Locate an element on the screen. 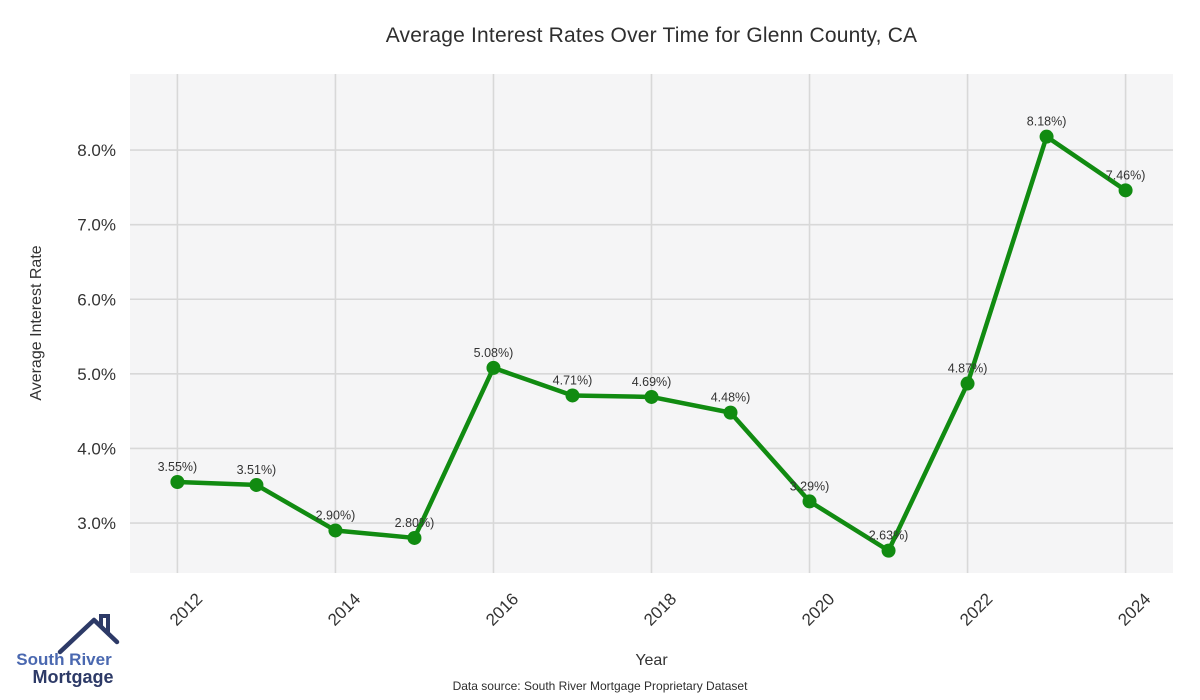 The image size is (1200, 700). x-tick-label: 2012 is located at coordinates (186, 609).